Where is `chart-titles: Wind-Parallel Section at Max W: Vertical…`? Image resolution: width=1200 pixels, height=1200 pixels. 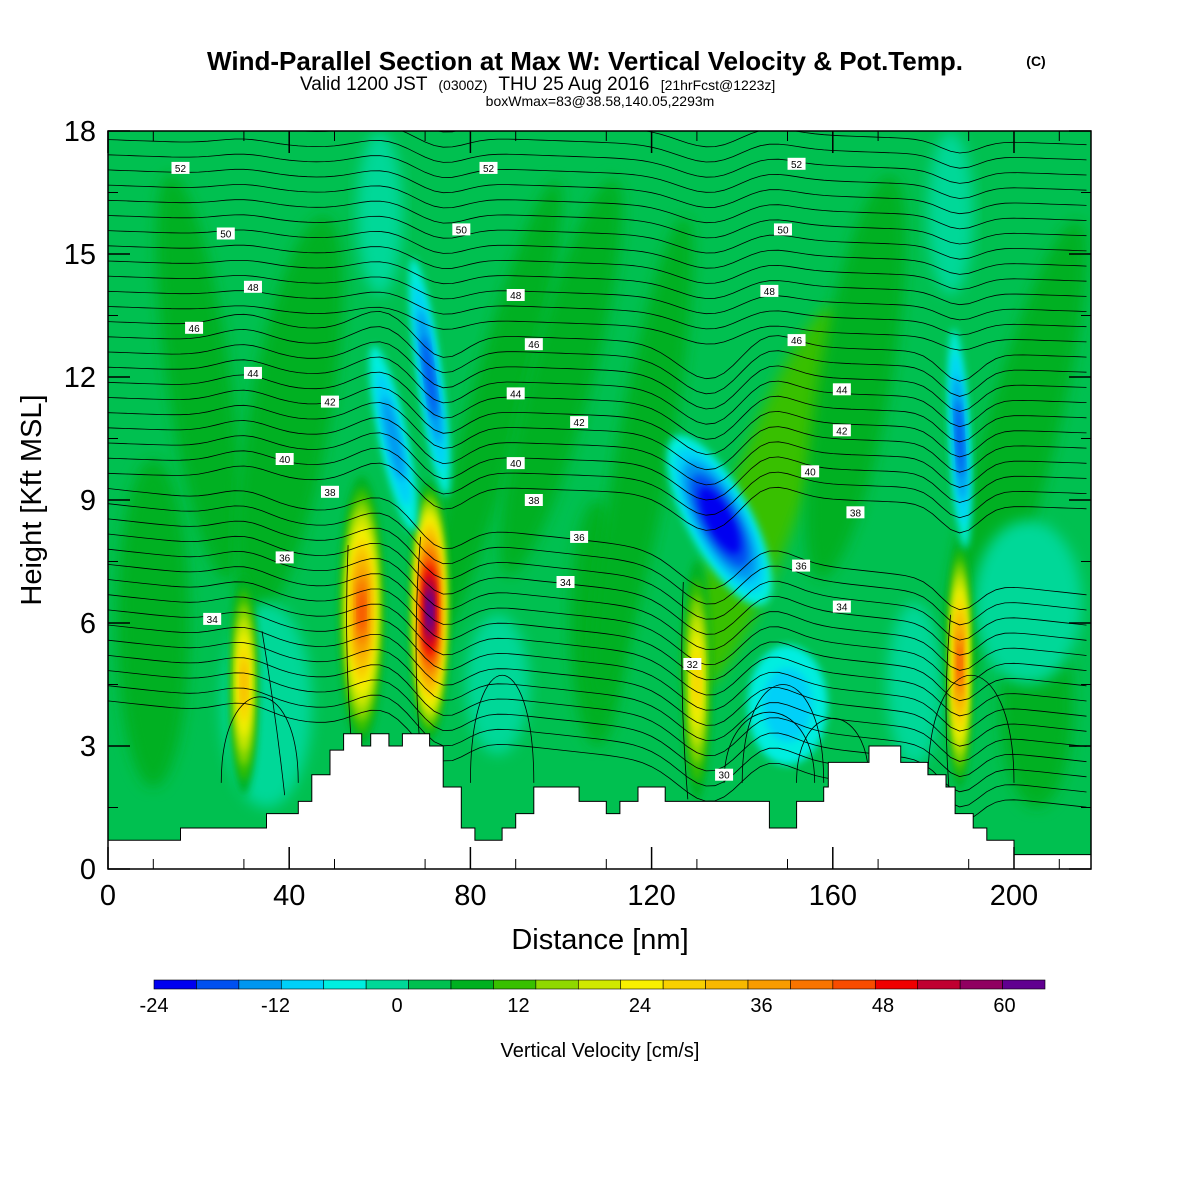
chart-titles: Wind-Parallel Section at Max W: Vertical… is located at coordinates (626, 77).